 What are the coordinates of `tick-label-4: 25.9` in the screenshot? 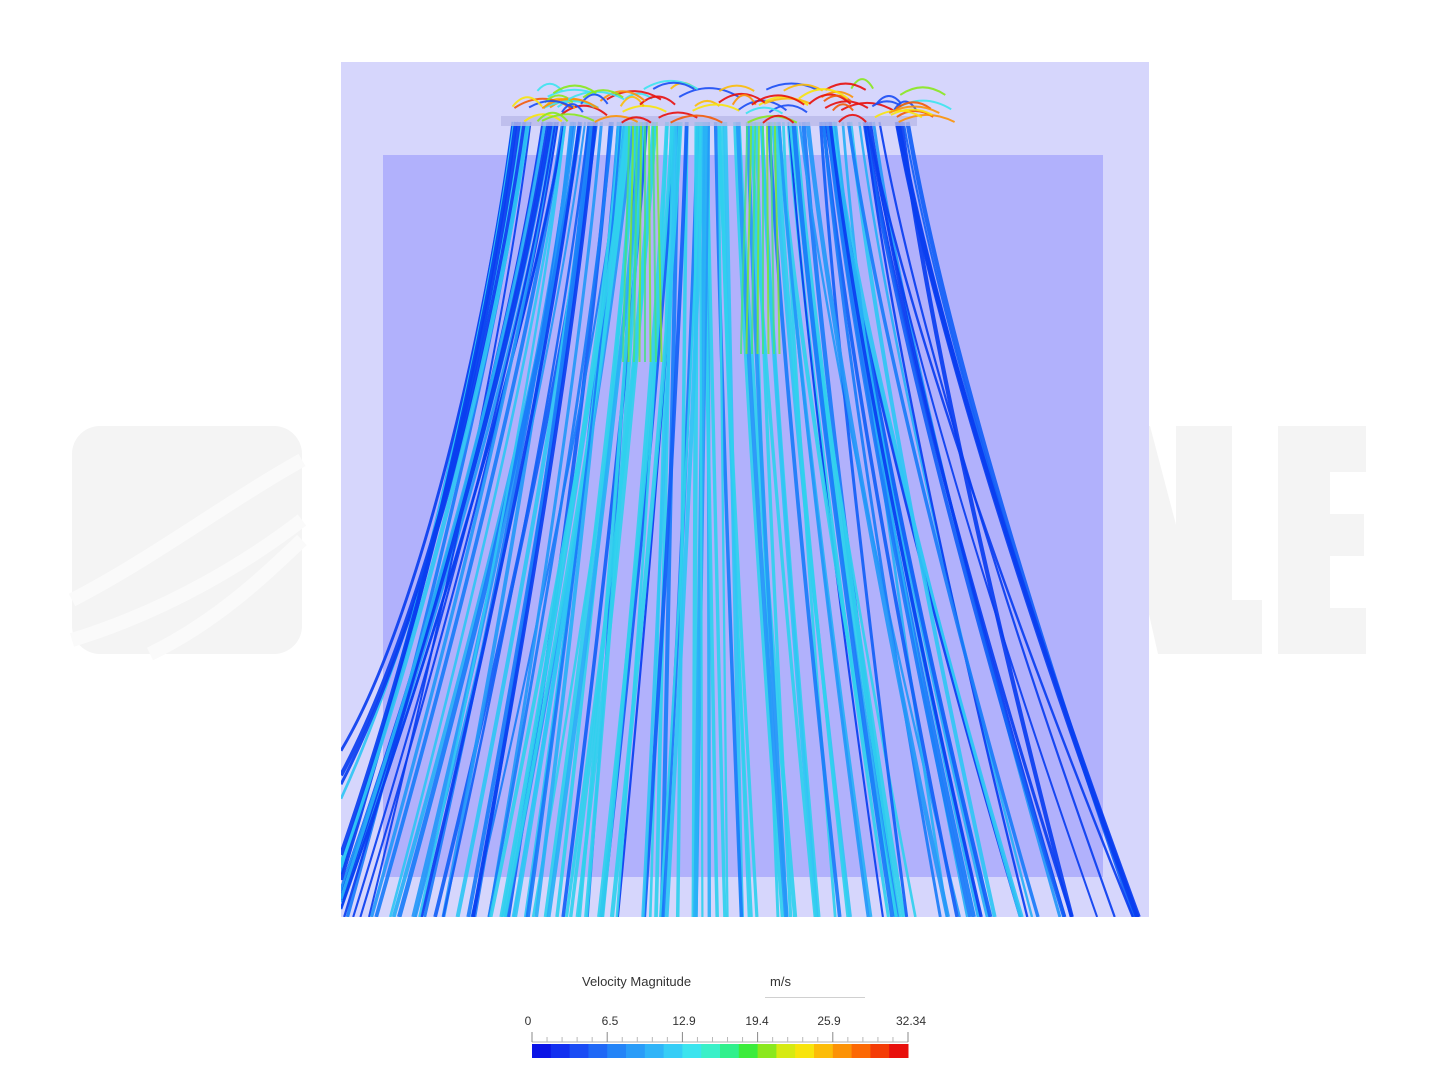 It's located at (829, 1021).